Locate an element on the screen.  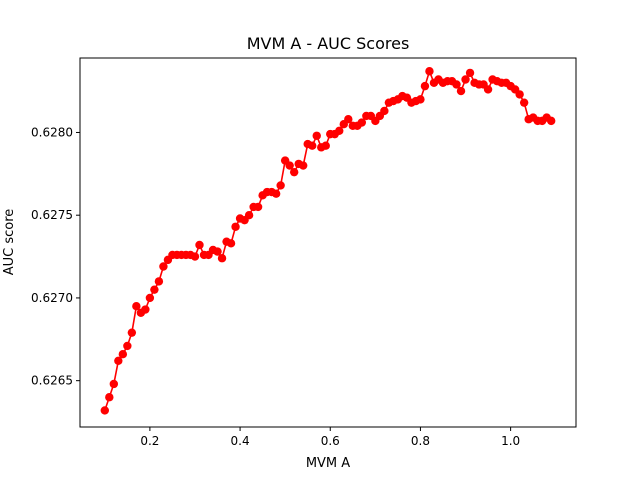
x-tick-label: 0.4 is located at coordinates (240, 441).